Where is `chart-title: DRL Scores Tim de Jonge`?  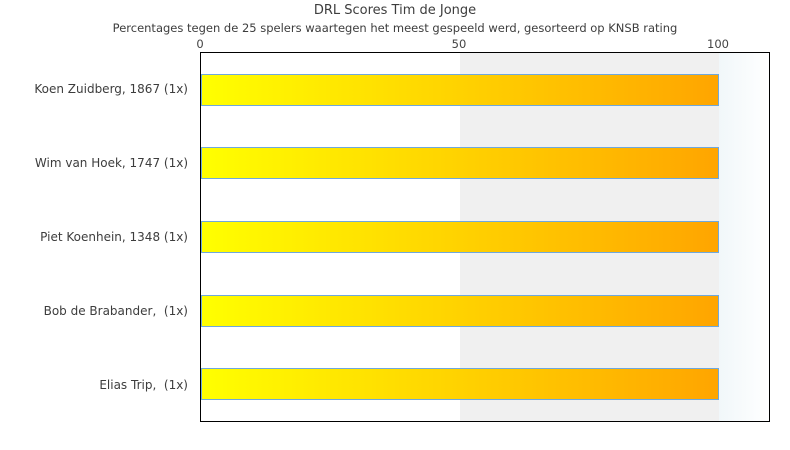 chart-title: DRL Scores Tim de Jonge is located at coordinates (395, 10).